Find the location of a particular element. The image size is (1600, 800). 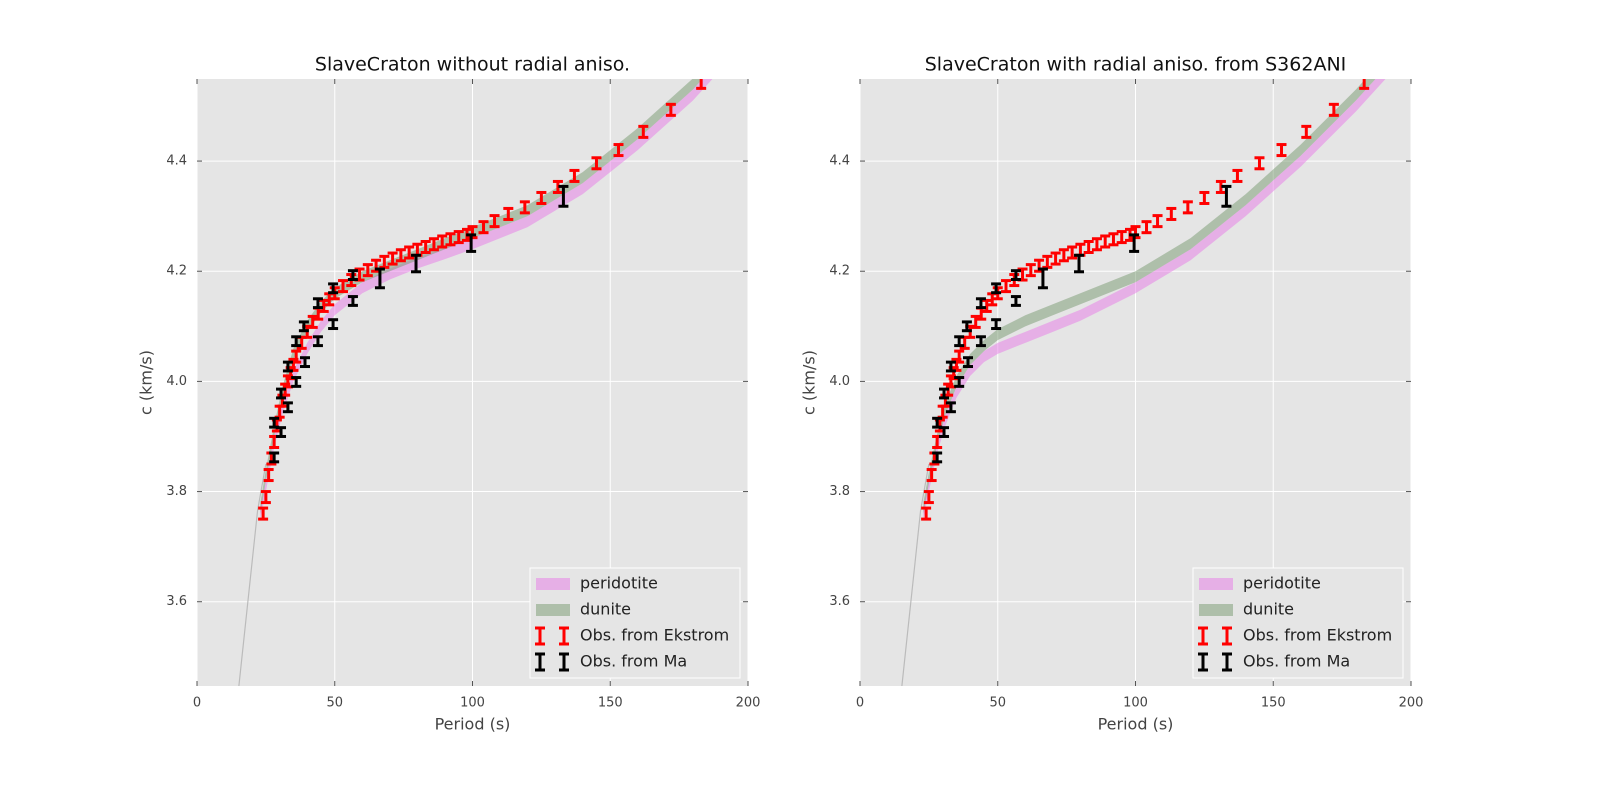

legend-label: dunite is located at coordinates (605, 609).